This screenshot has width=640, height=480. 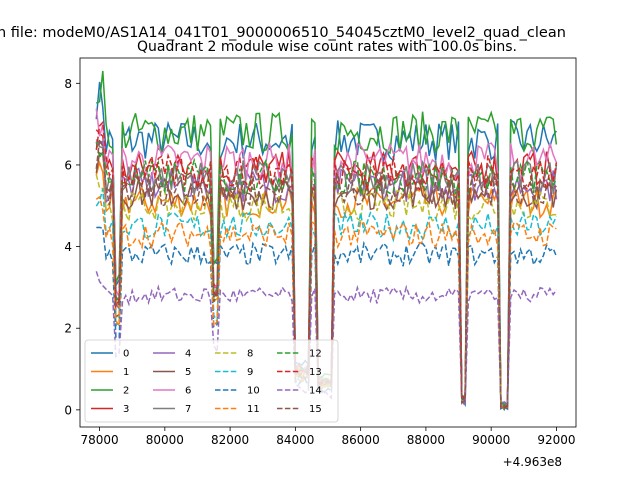 What do you see at coordinates (328, 437) in the screenshot?
I see `x-axis: 78000 80000 82000 84000 86000 88000 90000 92000` at bounding box center [328, 437].